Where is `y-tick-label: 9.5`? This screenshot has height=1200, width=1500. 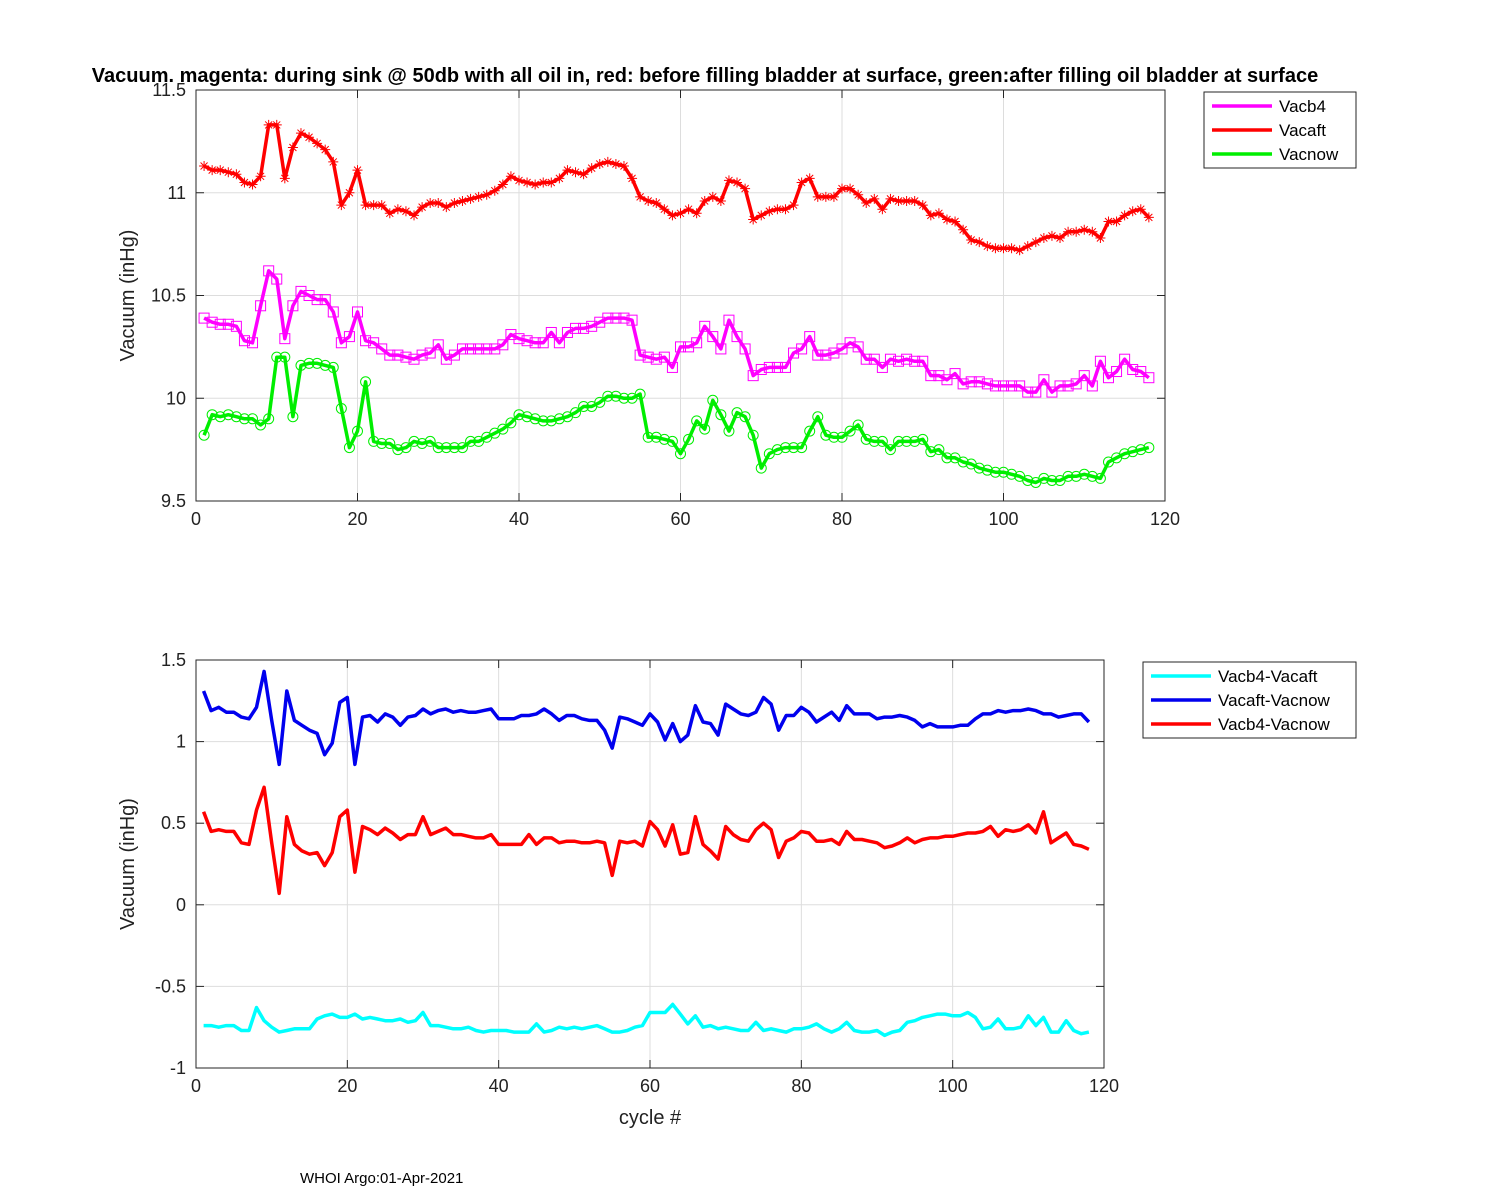 y-tick-label: 9.5 is located at coordinates (173, 501).